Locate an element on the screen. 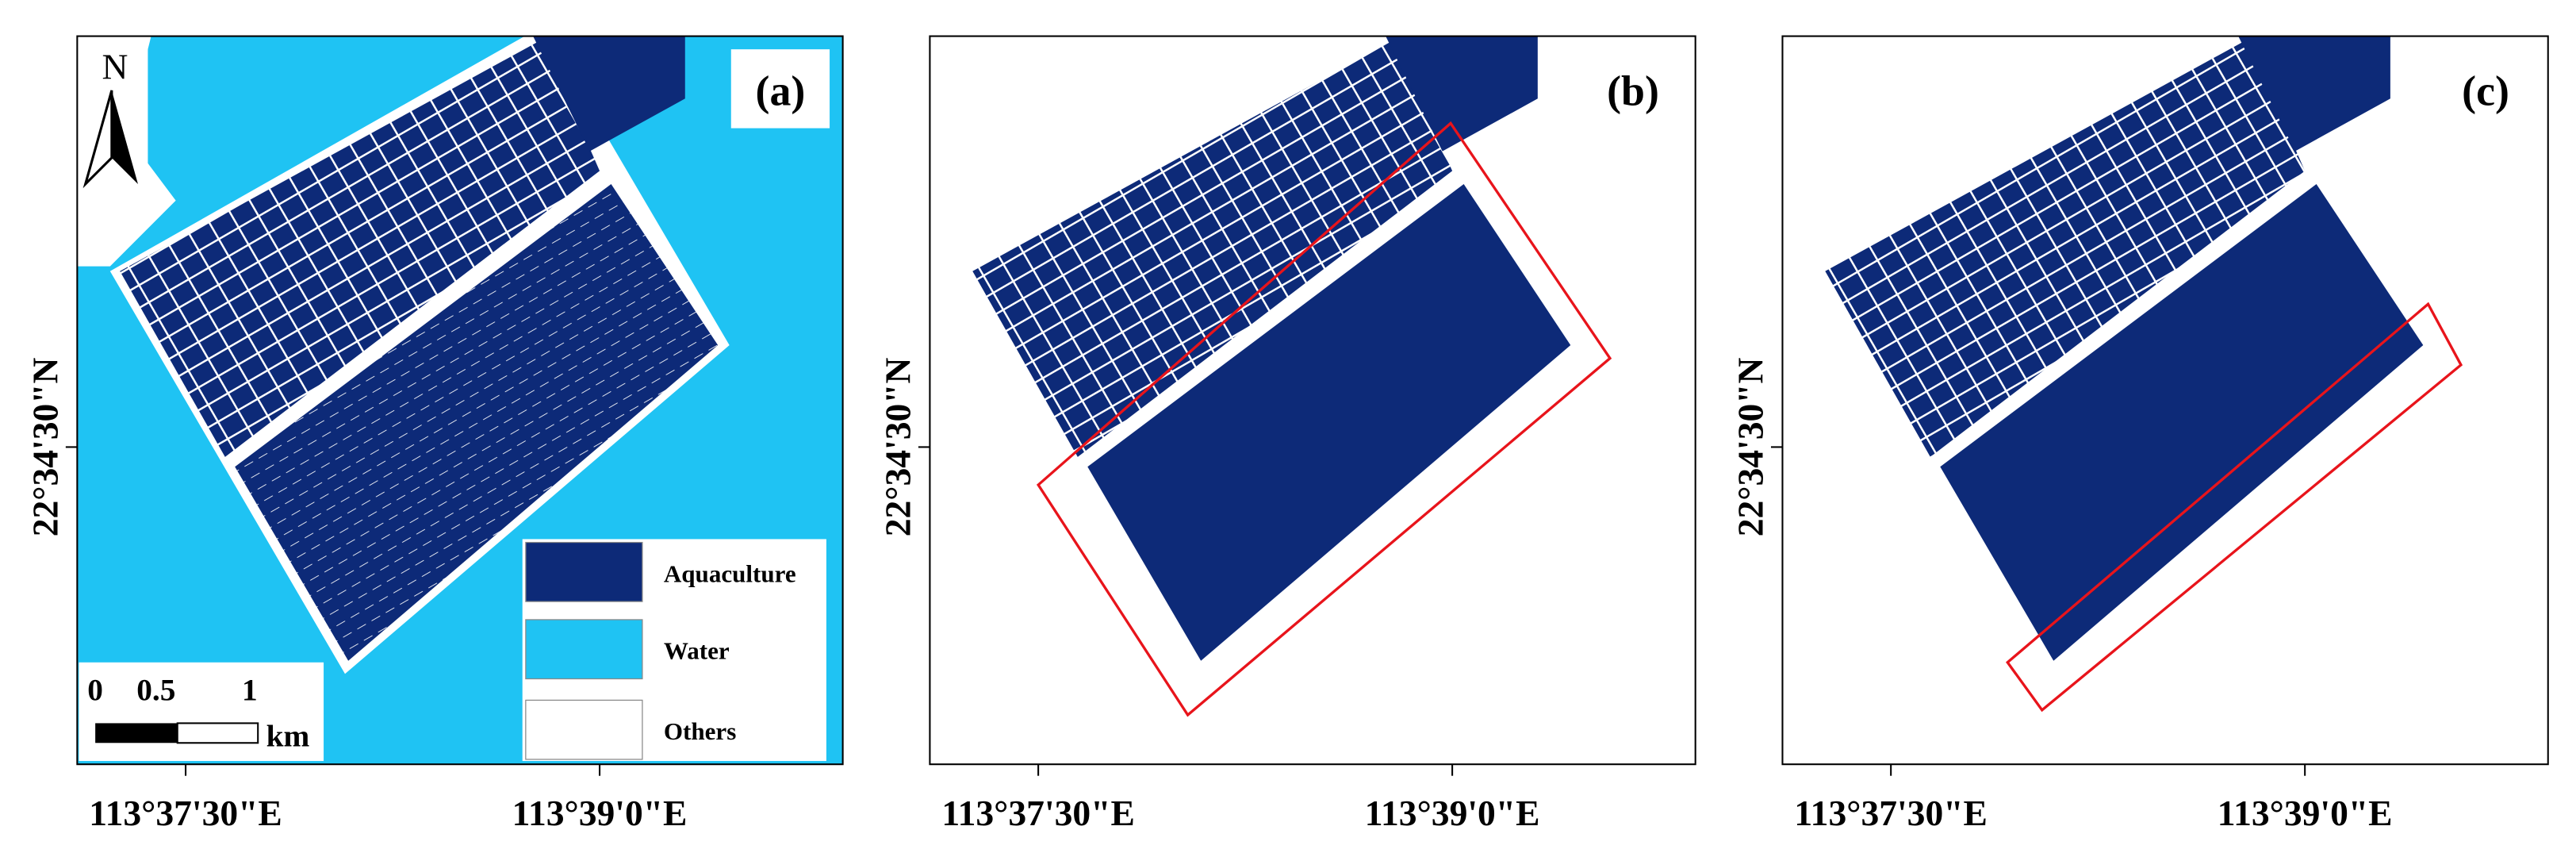 The width and height of the screenshot is (2576, 853). panel-label: (a) is located at coordinates (781, 91).